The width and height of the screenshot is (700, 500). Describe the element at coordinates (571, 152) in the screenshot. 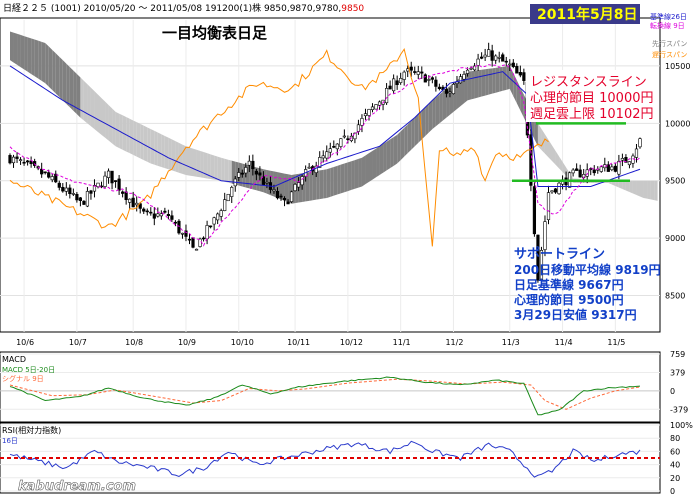

I see `level-lines` at that location.